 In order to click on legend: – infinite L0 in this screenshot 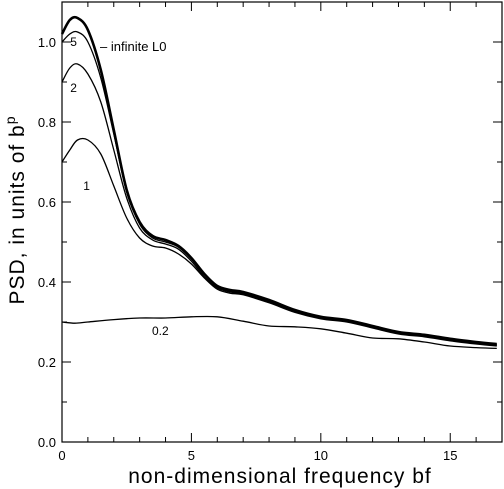, I will do `click(133, 46)`.